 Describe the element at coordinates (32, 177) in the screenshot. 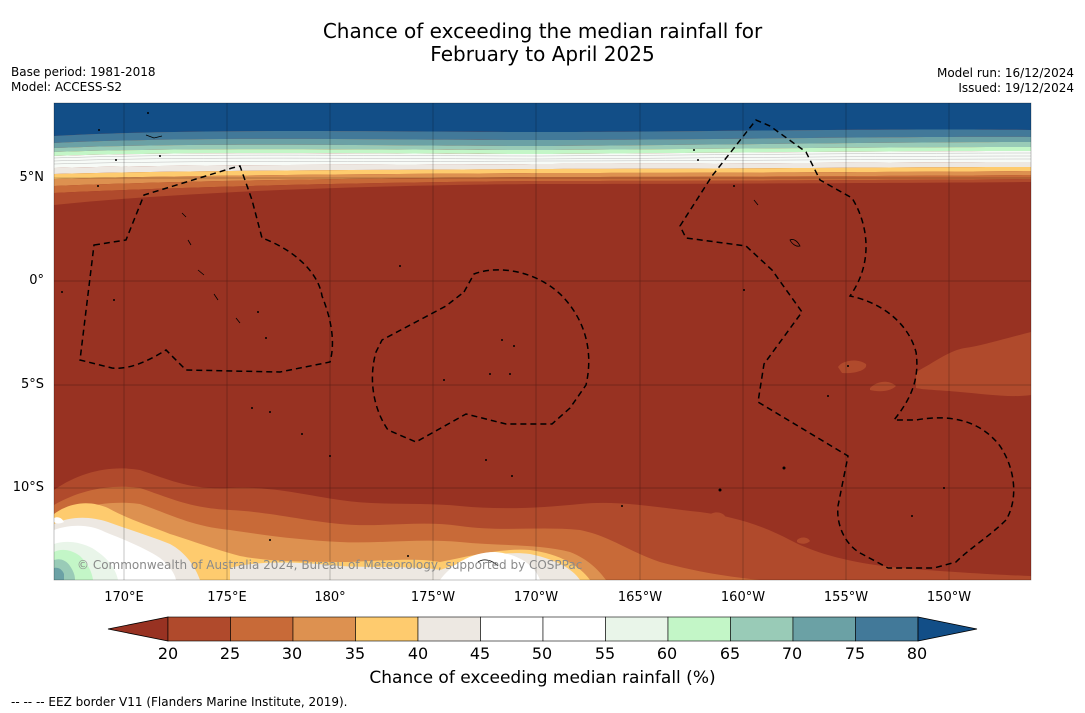

I see `lat-label-5n: 5°N` at that location.